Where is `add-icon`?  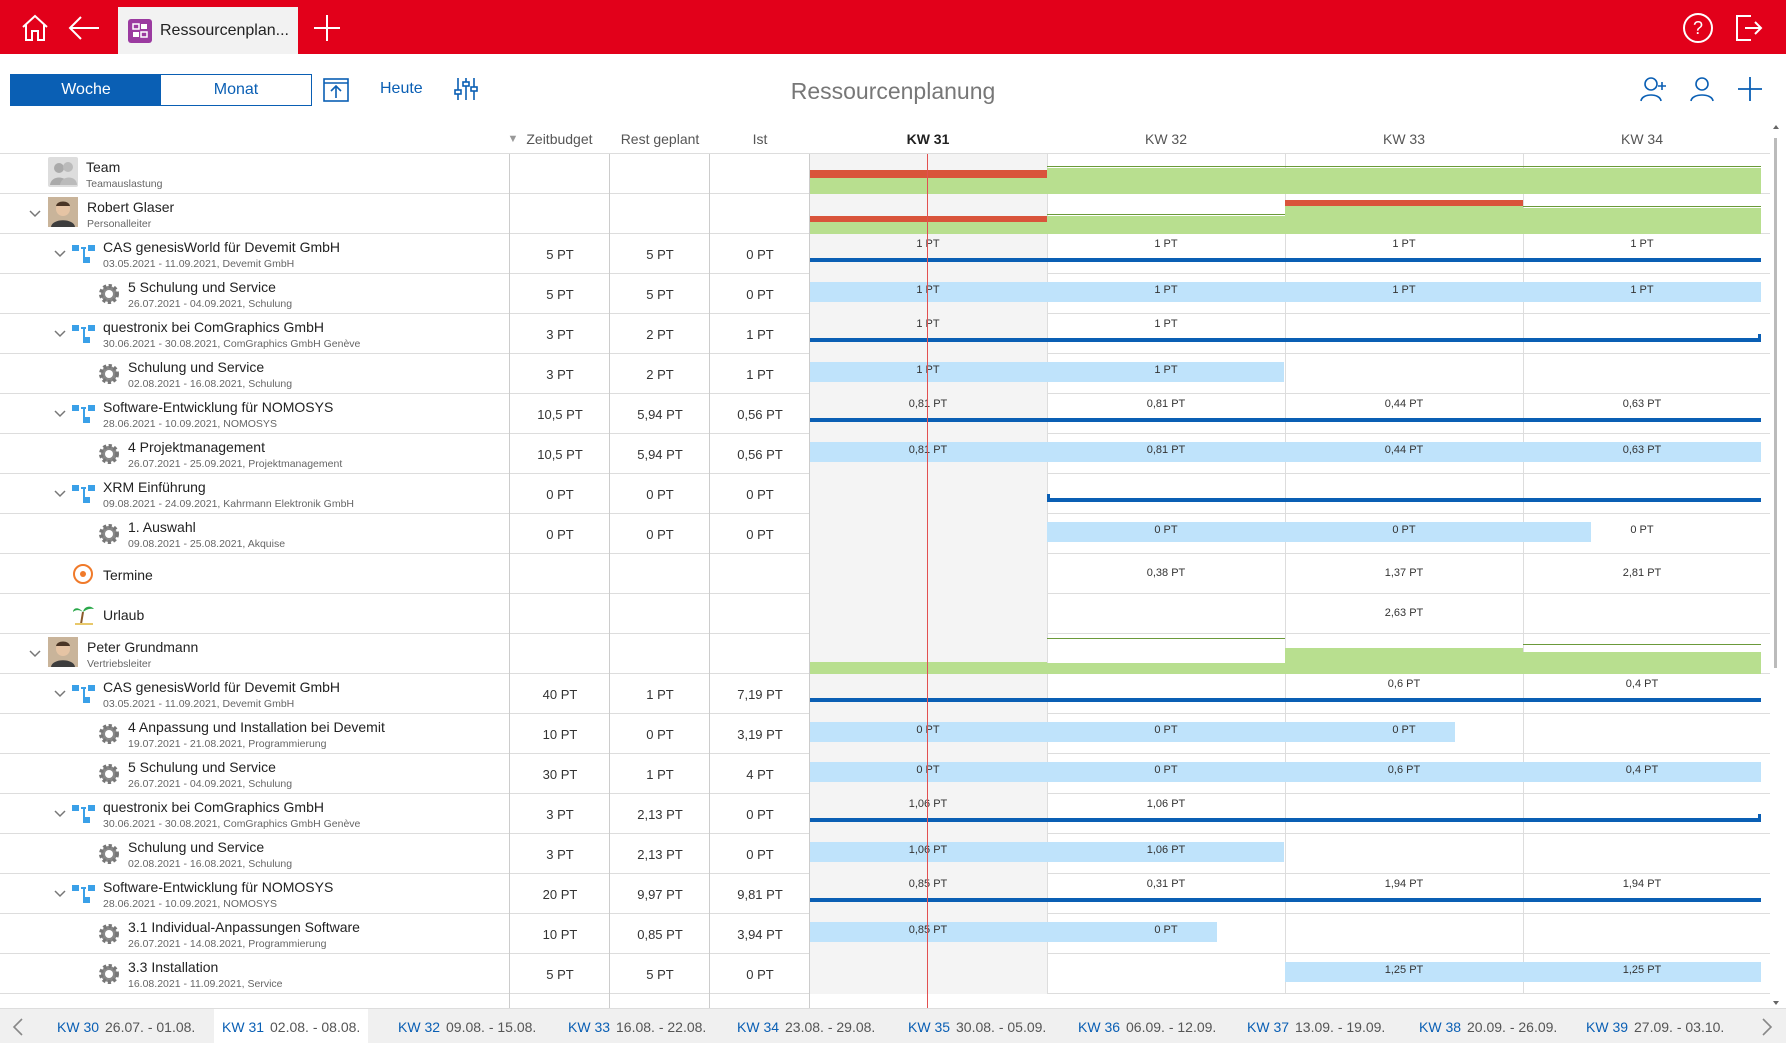
add-icon is located at coordinates (1750, 89).